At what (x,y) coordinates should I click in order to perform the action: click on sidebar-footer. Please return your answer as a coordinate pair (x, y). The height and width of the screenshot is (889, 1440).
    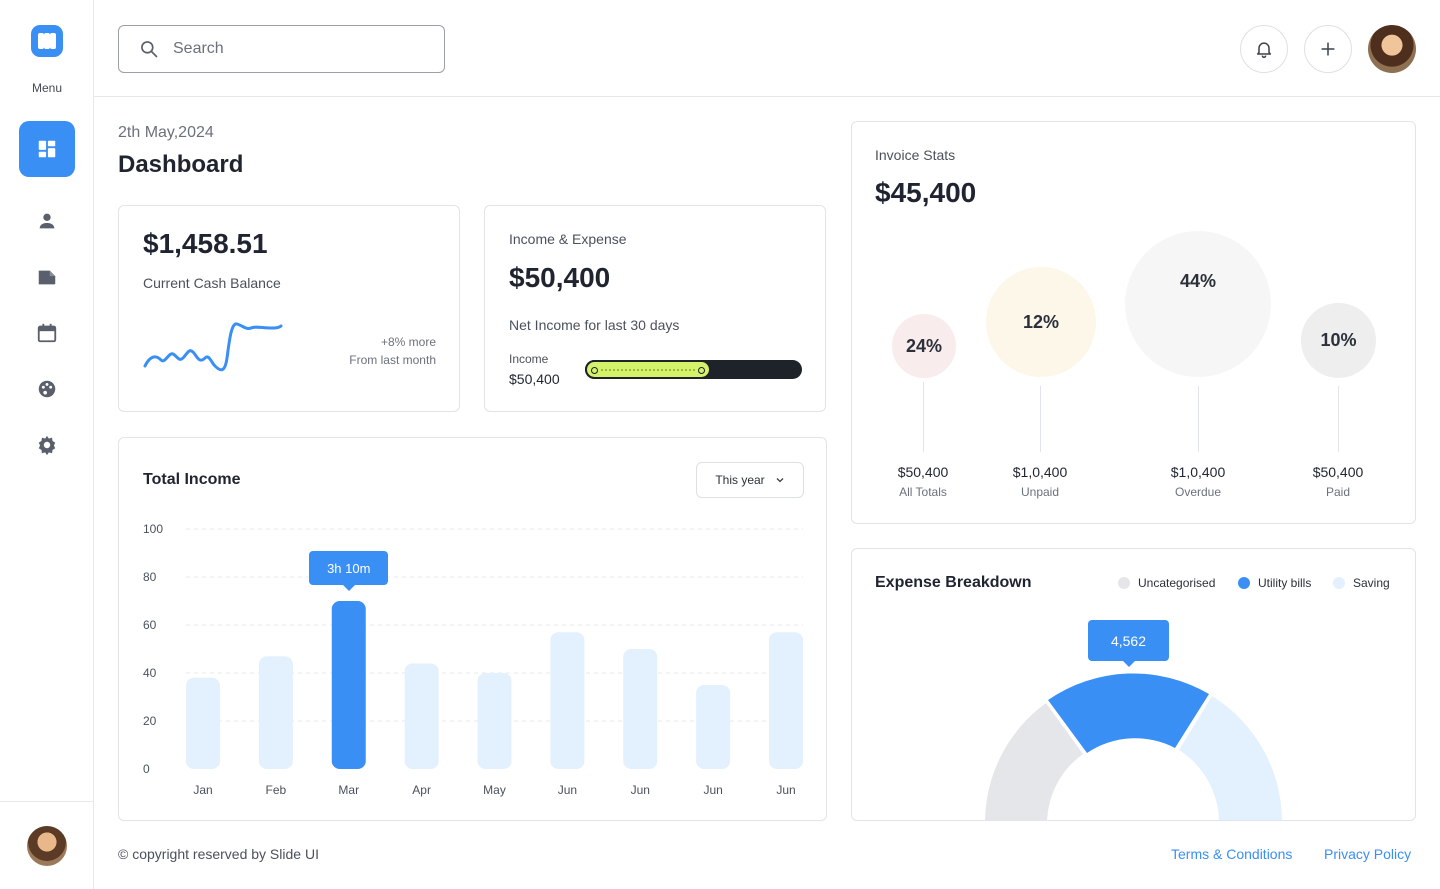
    Looking at the image, I should click on (47, 845).